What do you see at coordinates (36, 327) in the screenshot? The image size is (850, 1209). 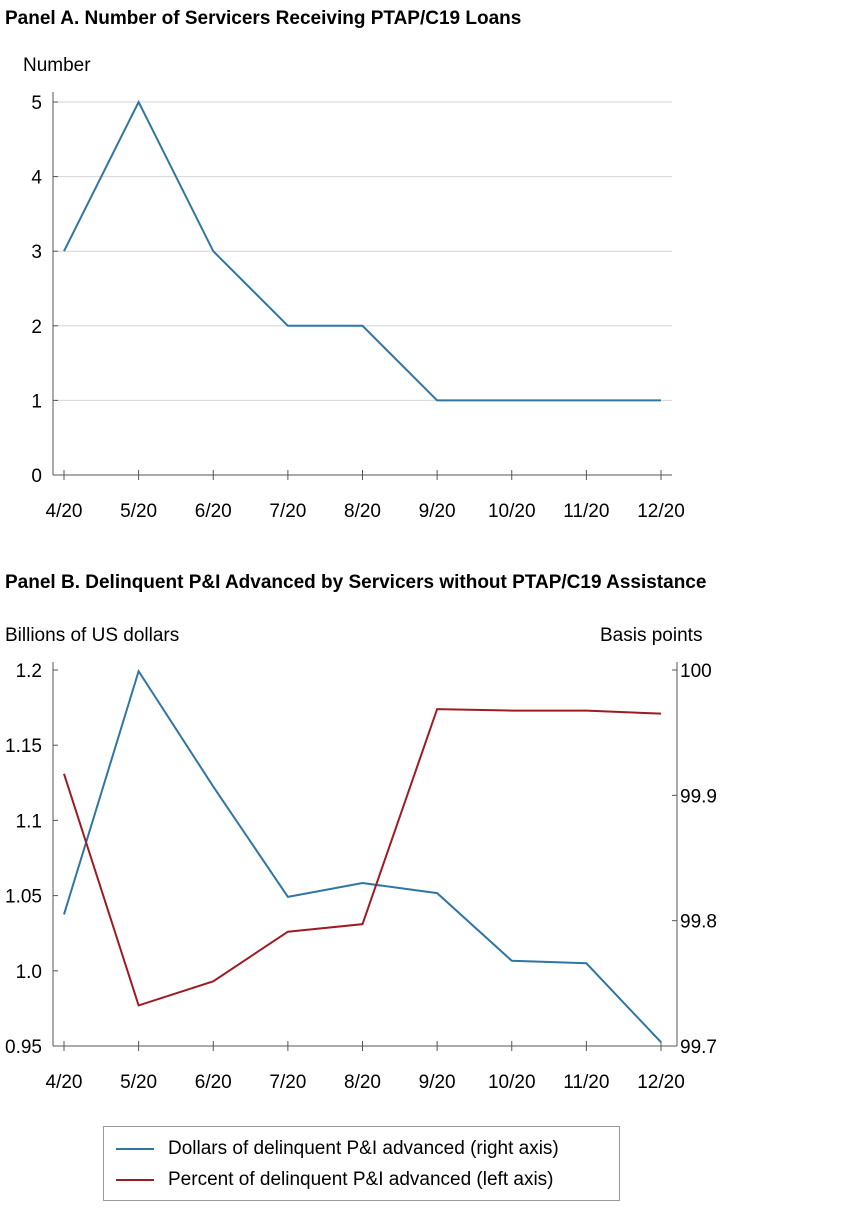 I see `y-tick-label-a-2: 2` at bounding box center [36, 327].